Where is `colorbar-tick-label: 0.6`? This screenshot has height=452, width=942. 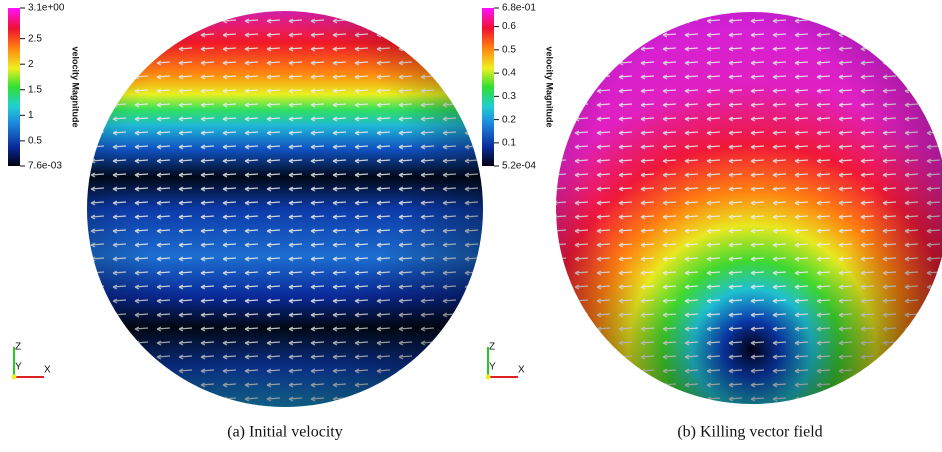 colorbar-tick-label: 0.6 is located at coordinates (509, 26).